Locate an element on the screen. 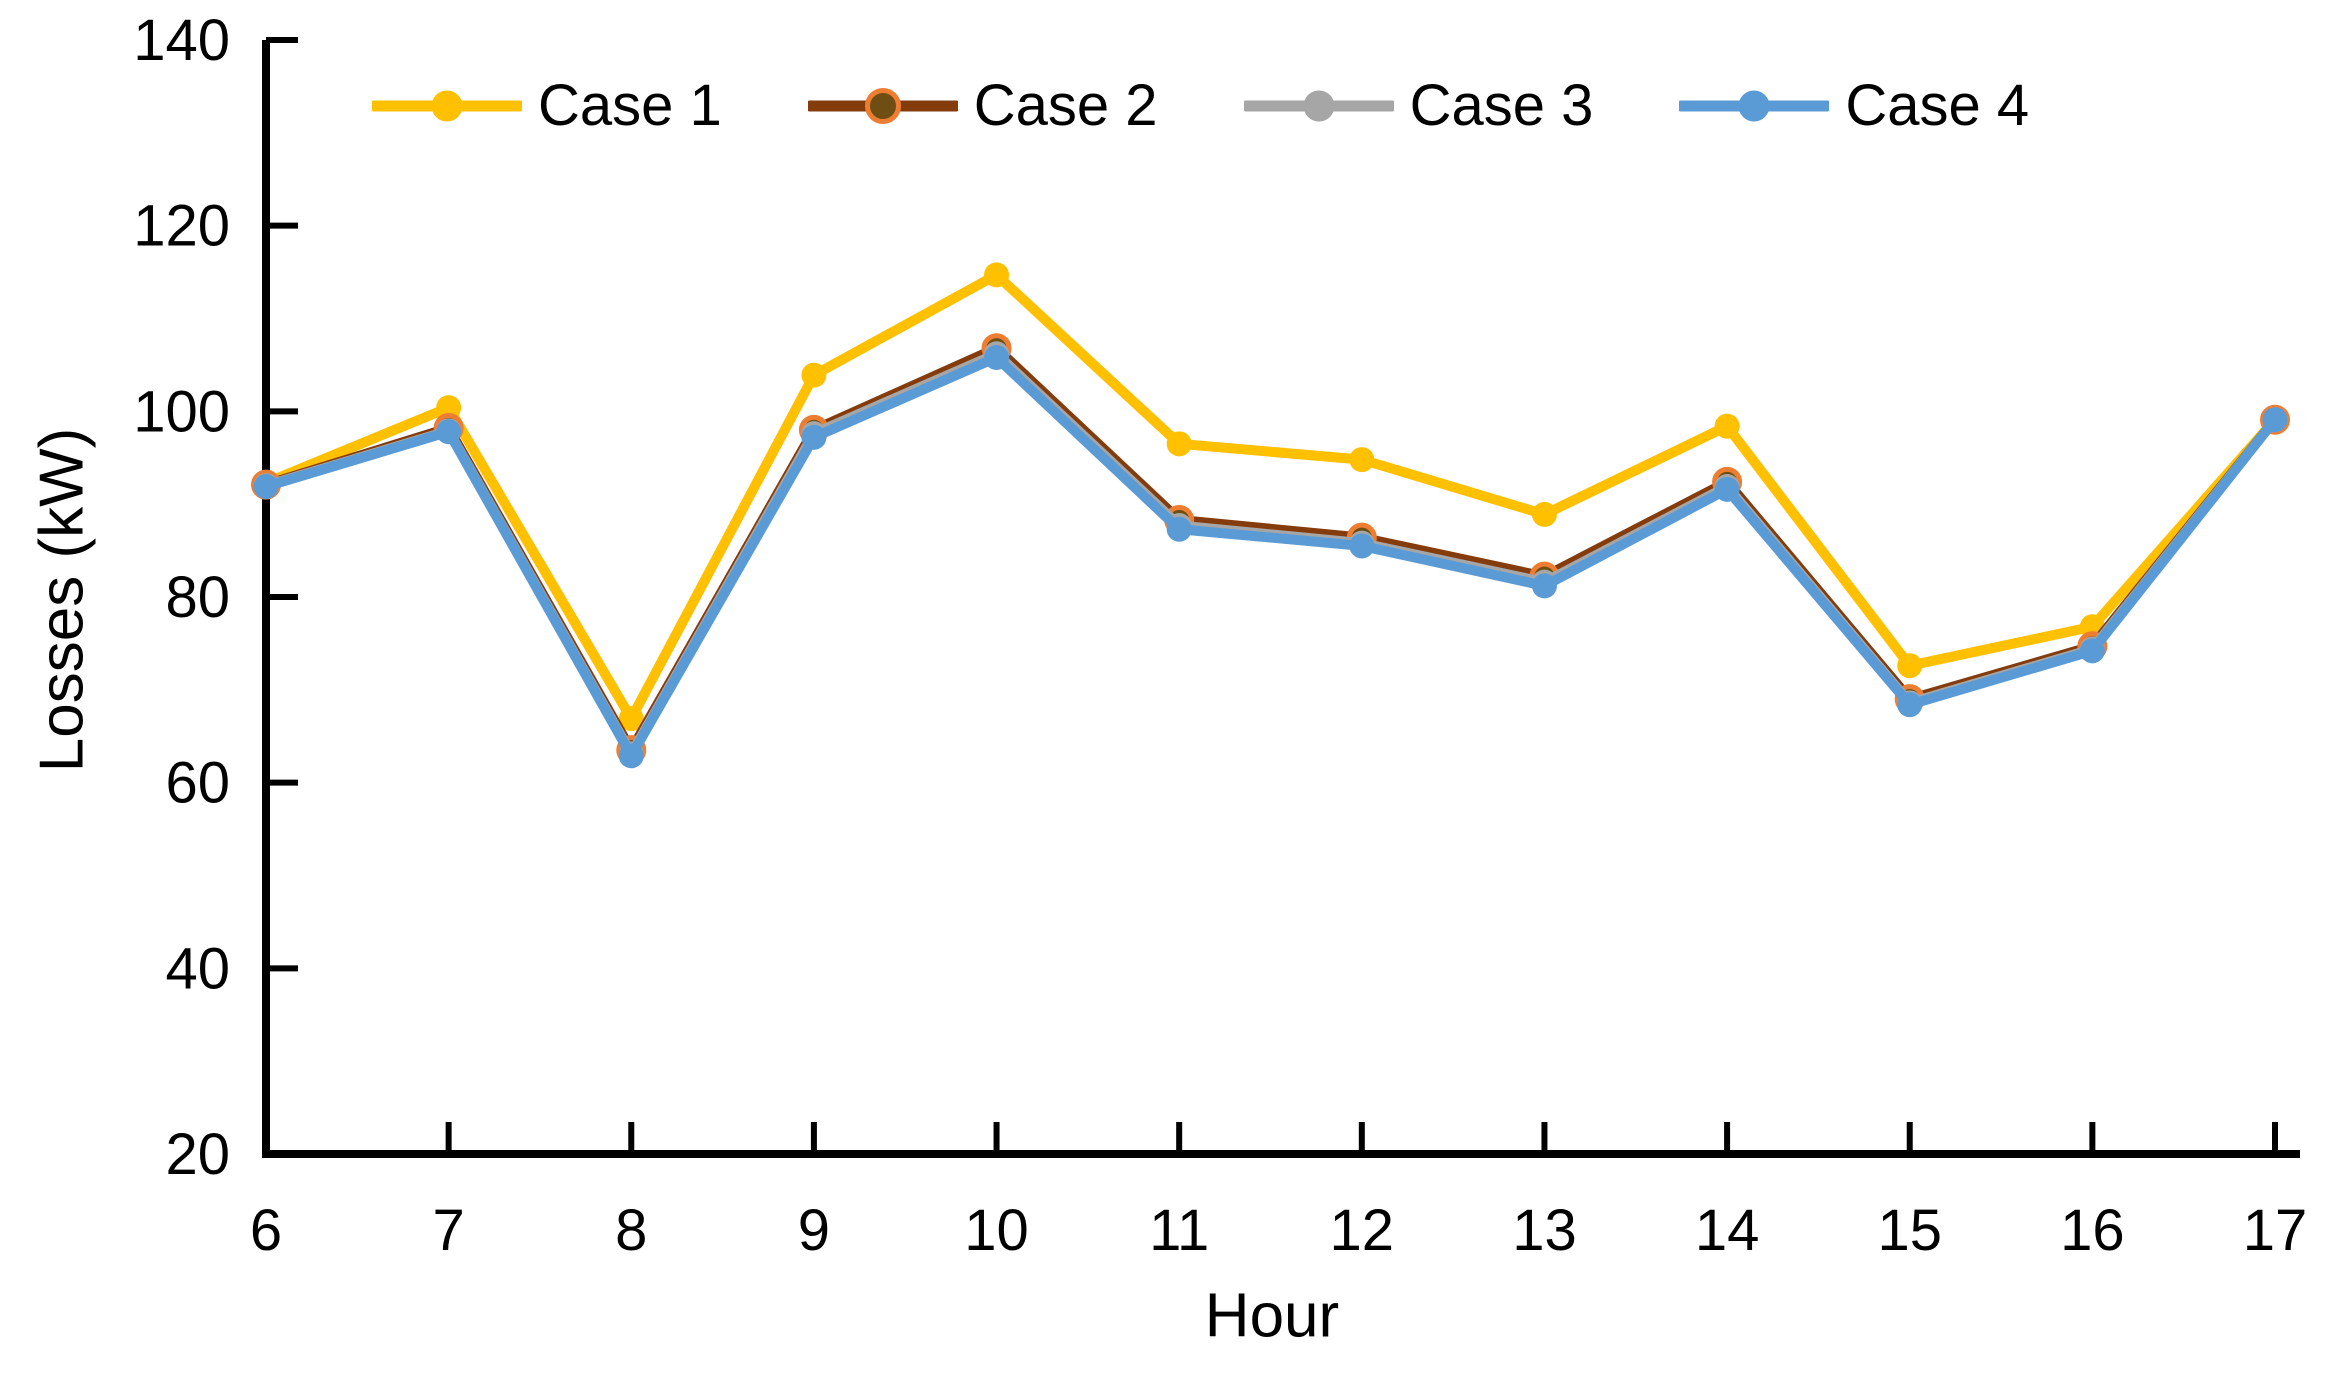 The image size is (2328, 1373). y-tick-label: 40 is located at coordinates (197, 968).